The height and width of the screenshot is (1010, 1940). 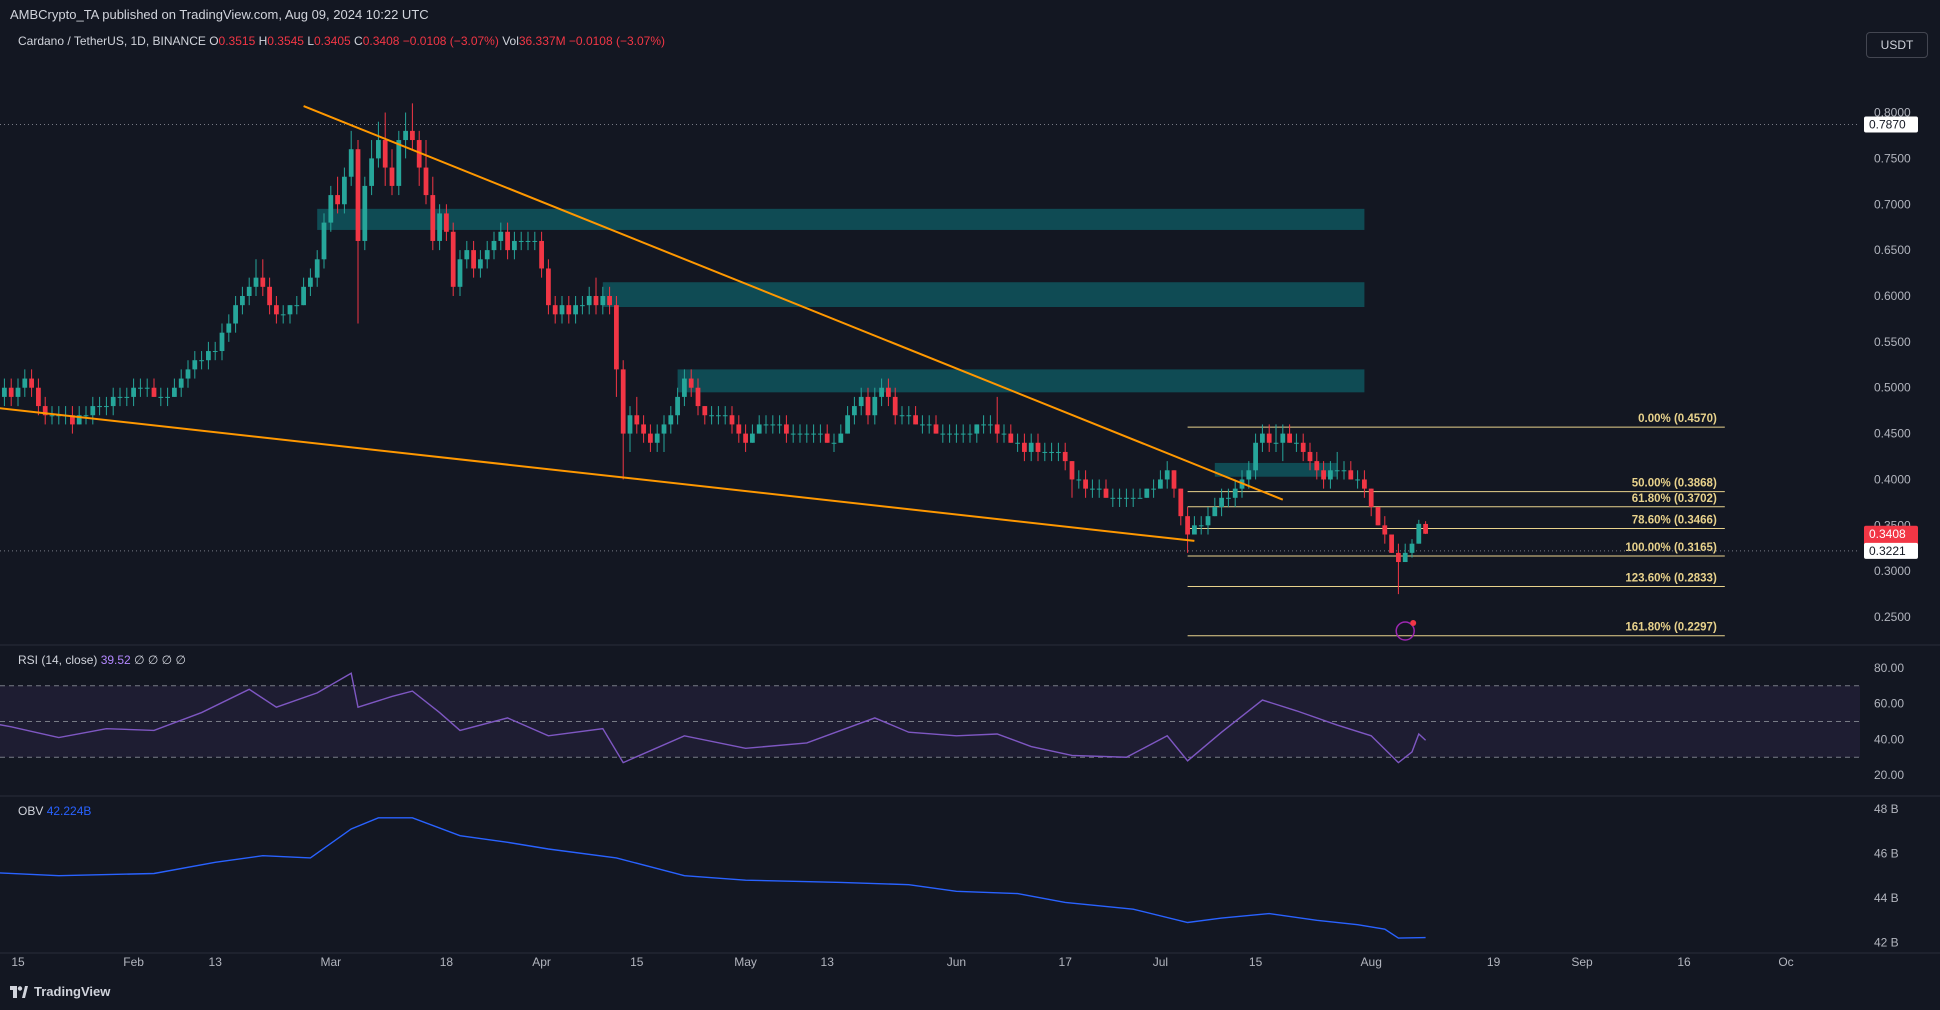 I want to click on supply-zones, so click(x=841, y=342).